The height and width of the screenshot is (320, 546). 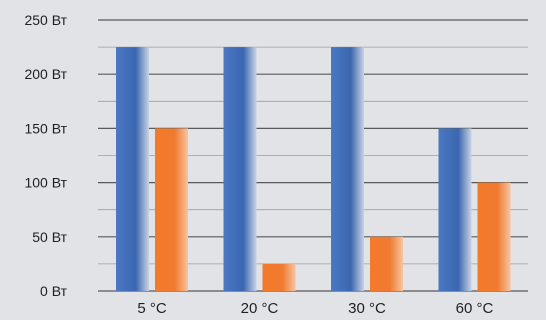 What do you see at coordinates (54, 291) in the screenshot?
I see `y-tick-label: 0 Вт` at bounding box center [54, 291].